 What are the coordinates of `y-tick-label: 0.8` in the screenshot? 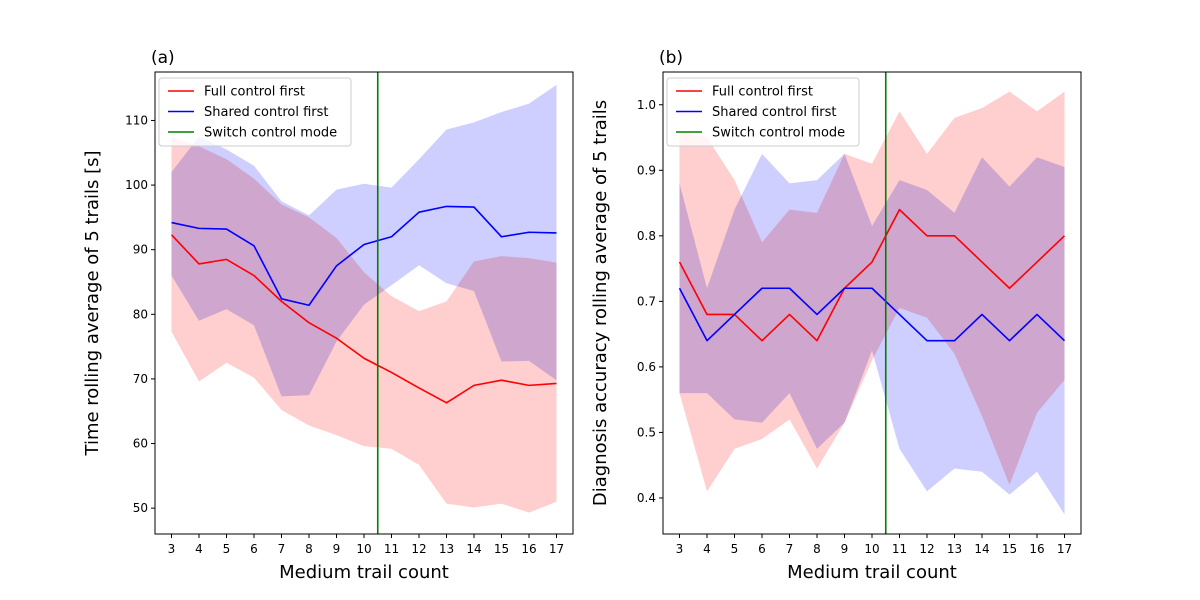 It's located at (646, 236).